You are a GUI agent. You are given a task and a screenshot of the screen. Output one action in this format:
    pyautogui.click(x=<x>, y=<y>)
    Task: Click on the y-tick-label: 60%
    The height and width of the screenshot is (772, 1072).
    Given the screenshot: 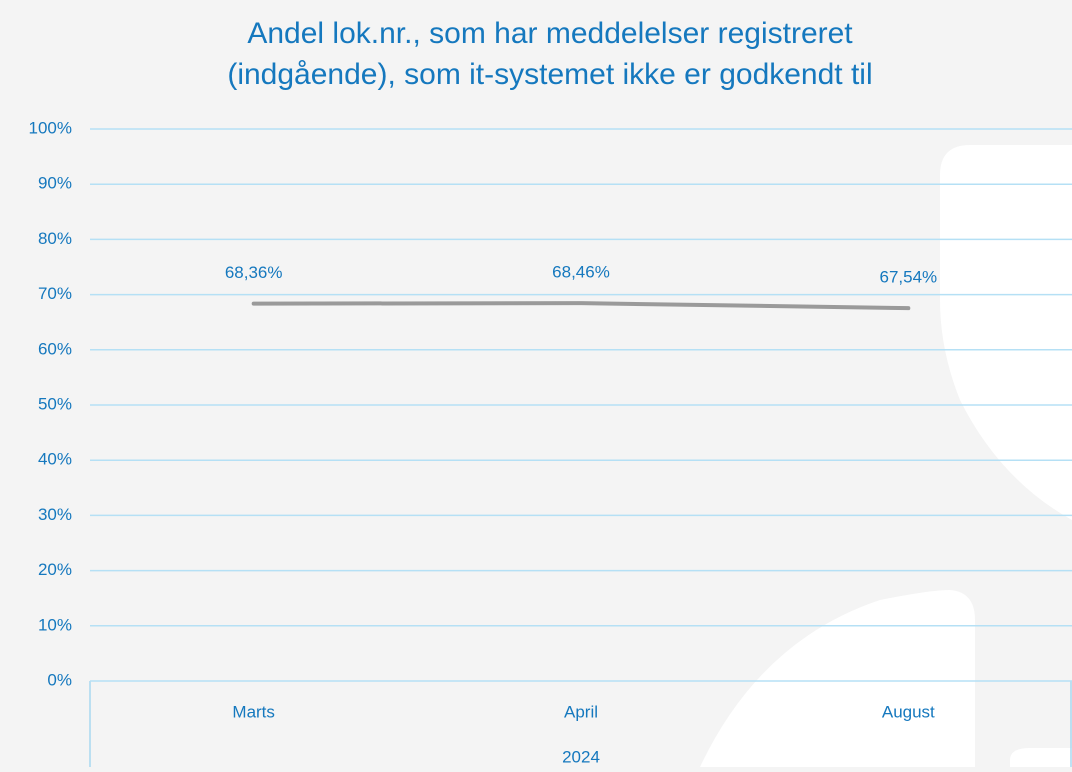 What is the action you would take?
    pyautogui.click(x=55, y=348)
    